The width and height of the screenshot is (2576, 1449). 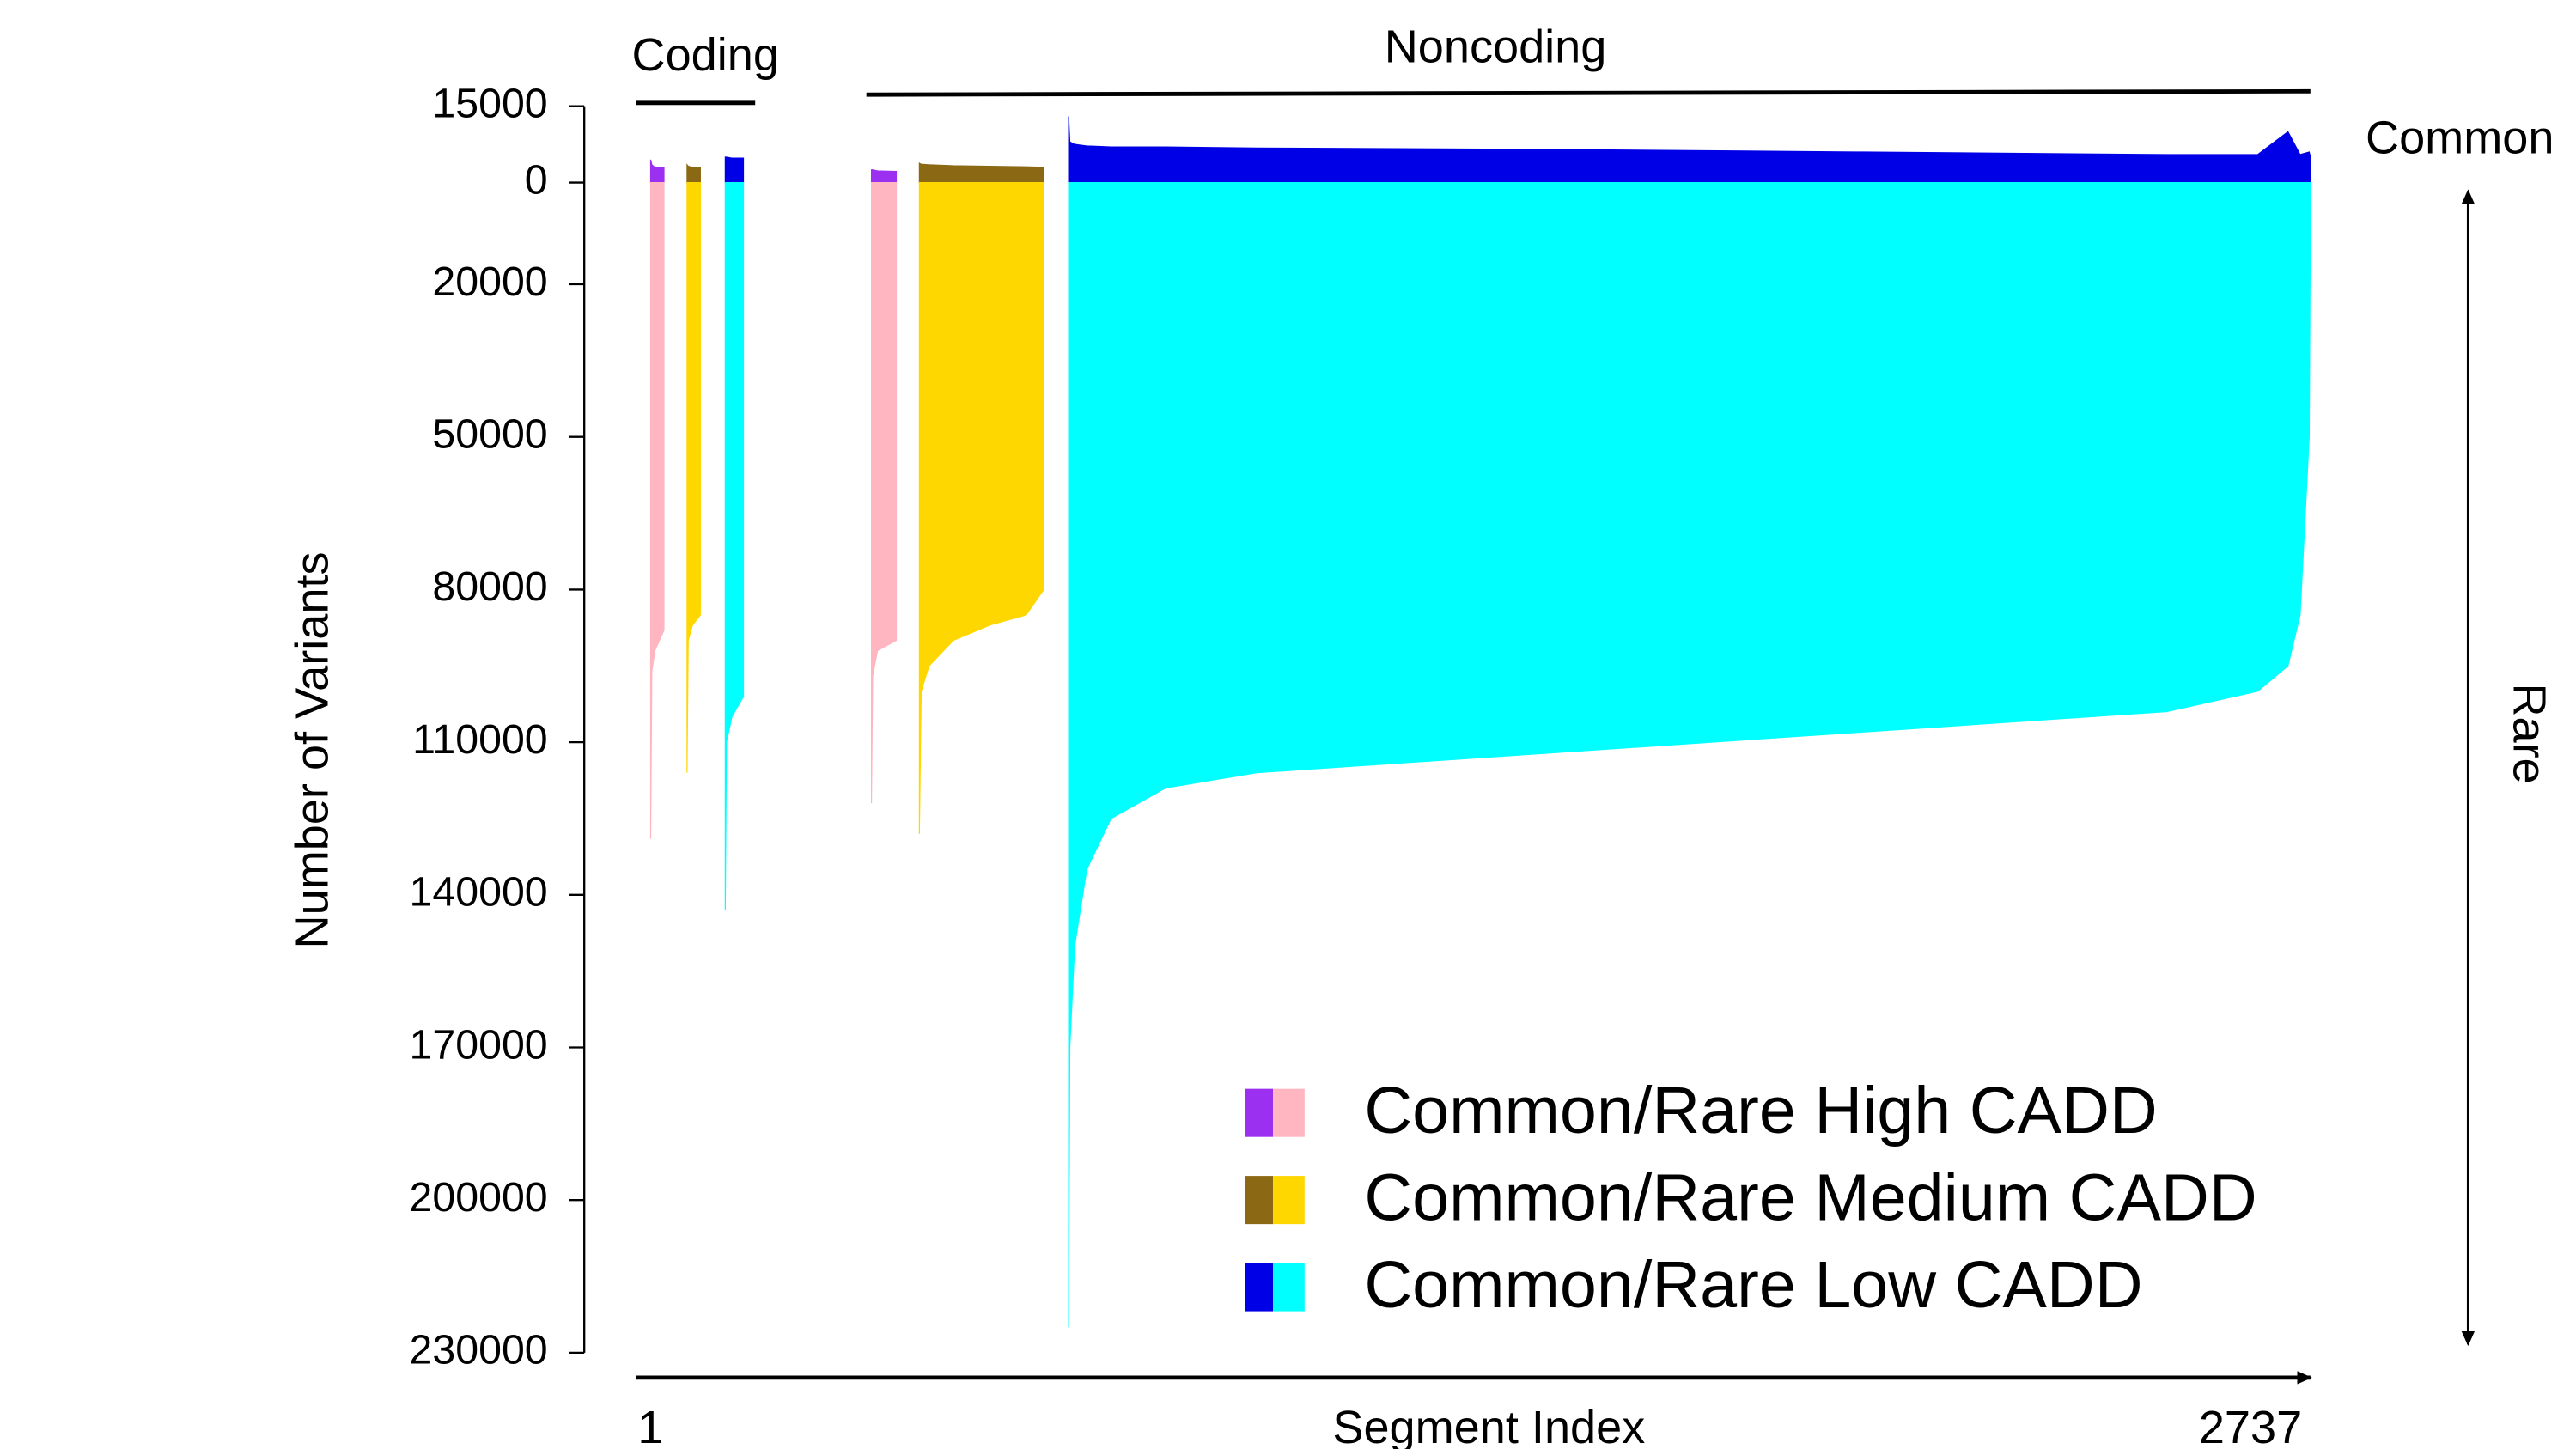 What do you see at coordinates (489, 282) in the screenshot?
I see `y-tick-label: 20000` at bounding box center [489, 282].